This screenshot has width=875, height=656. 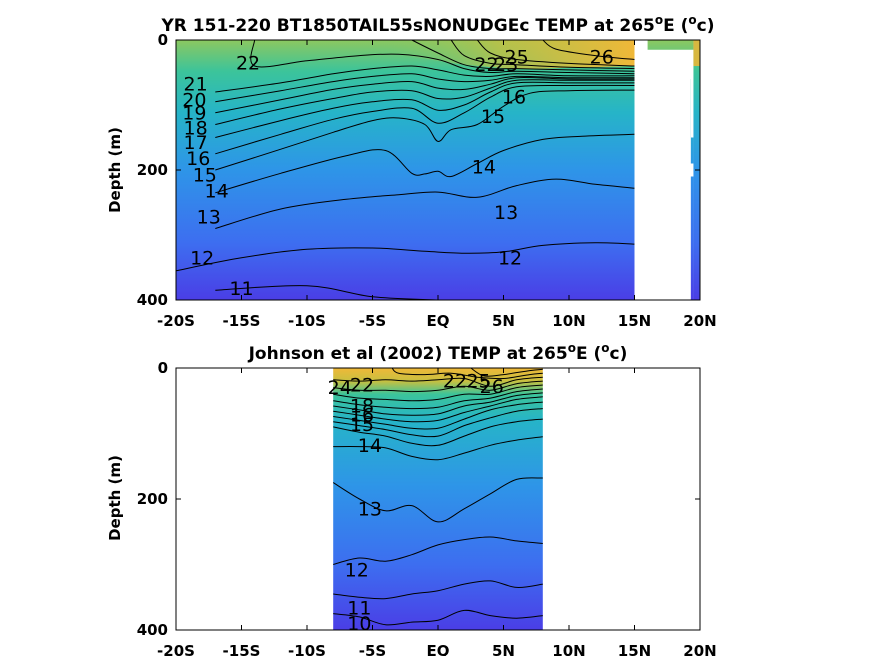 I want to click on temperature-field-strip, so click(x=696, y=53).